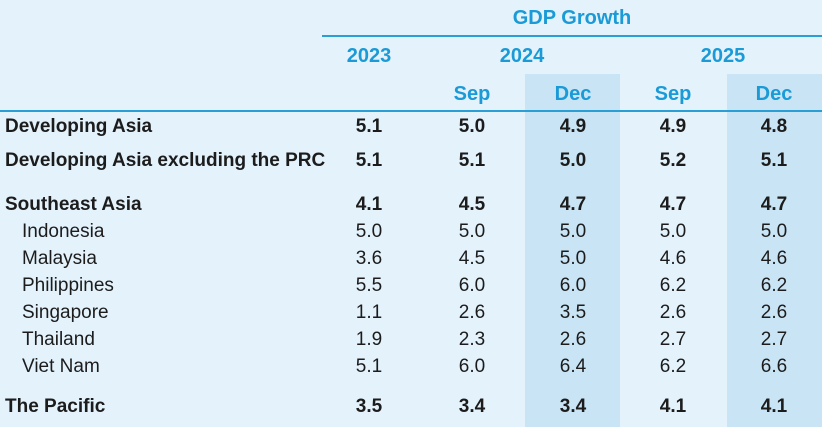  I want to click on cell-2025-dec: 2.7, so click(774, 339).